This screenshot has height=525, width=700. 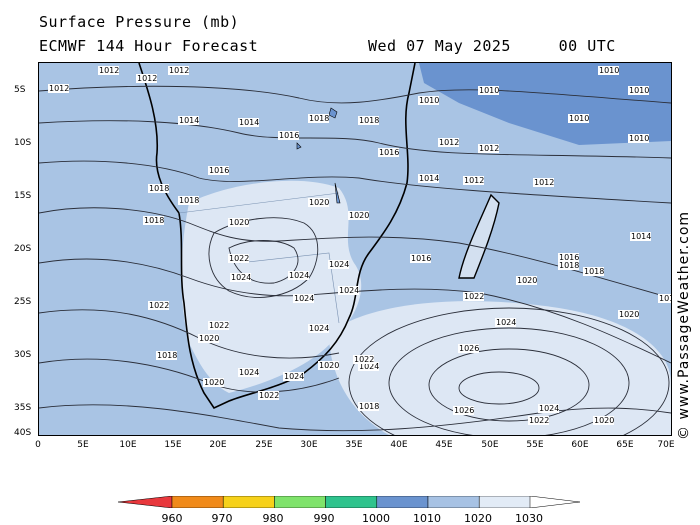 I want to click on lon-label: 45E, so click(x=444, y=445).